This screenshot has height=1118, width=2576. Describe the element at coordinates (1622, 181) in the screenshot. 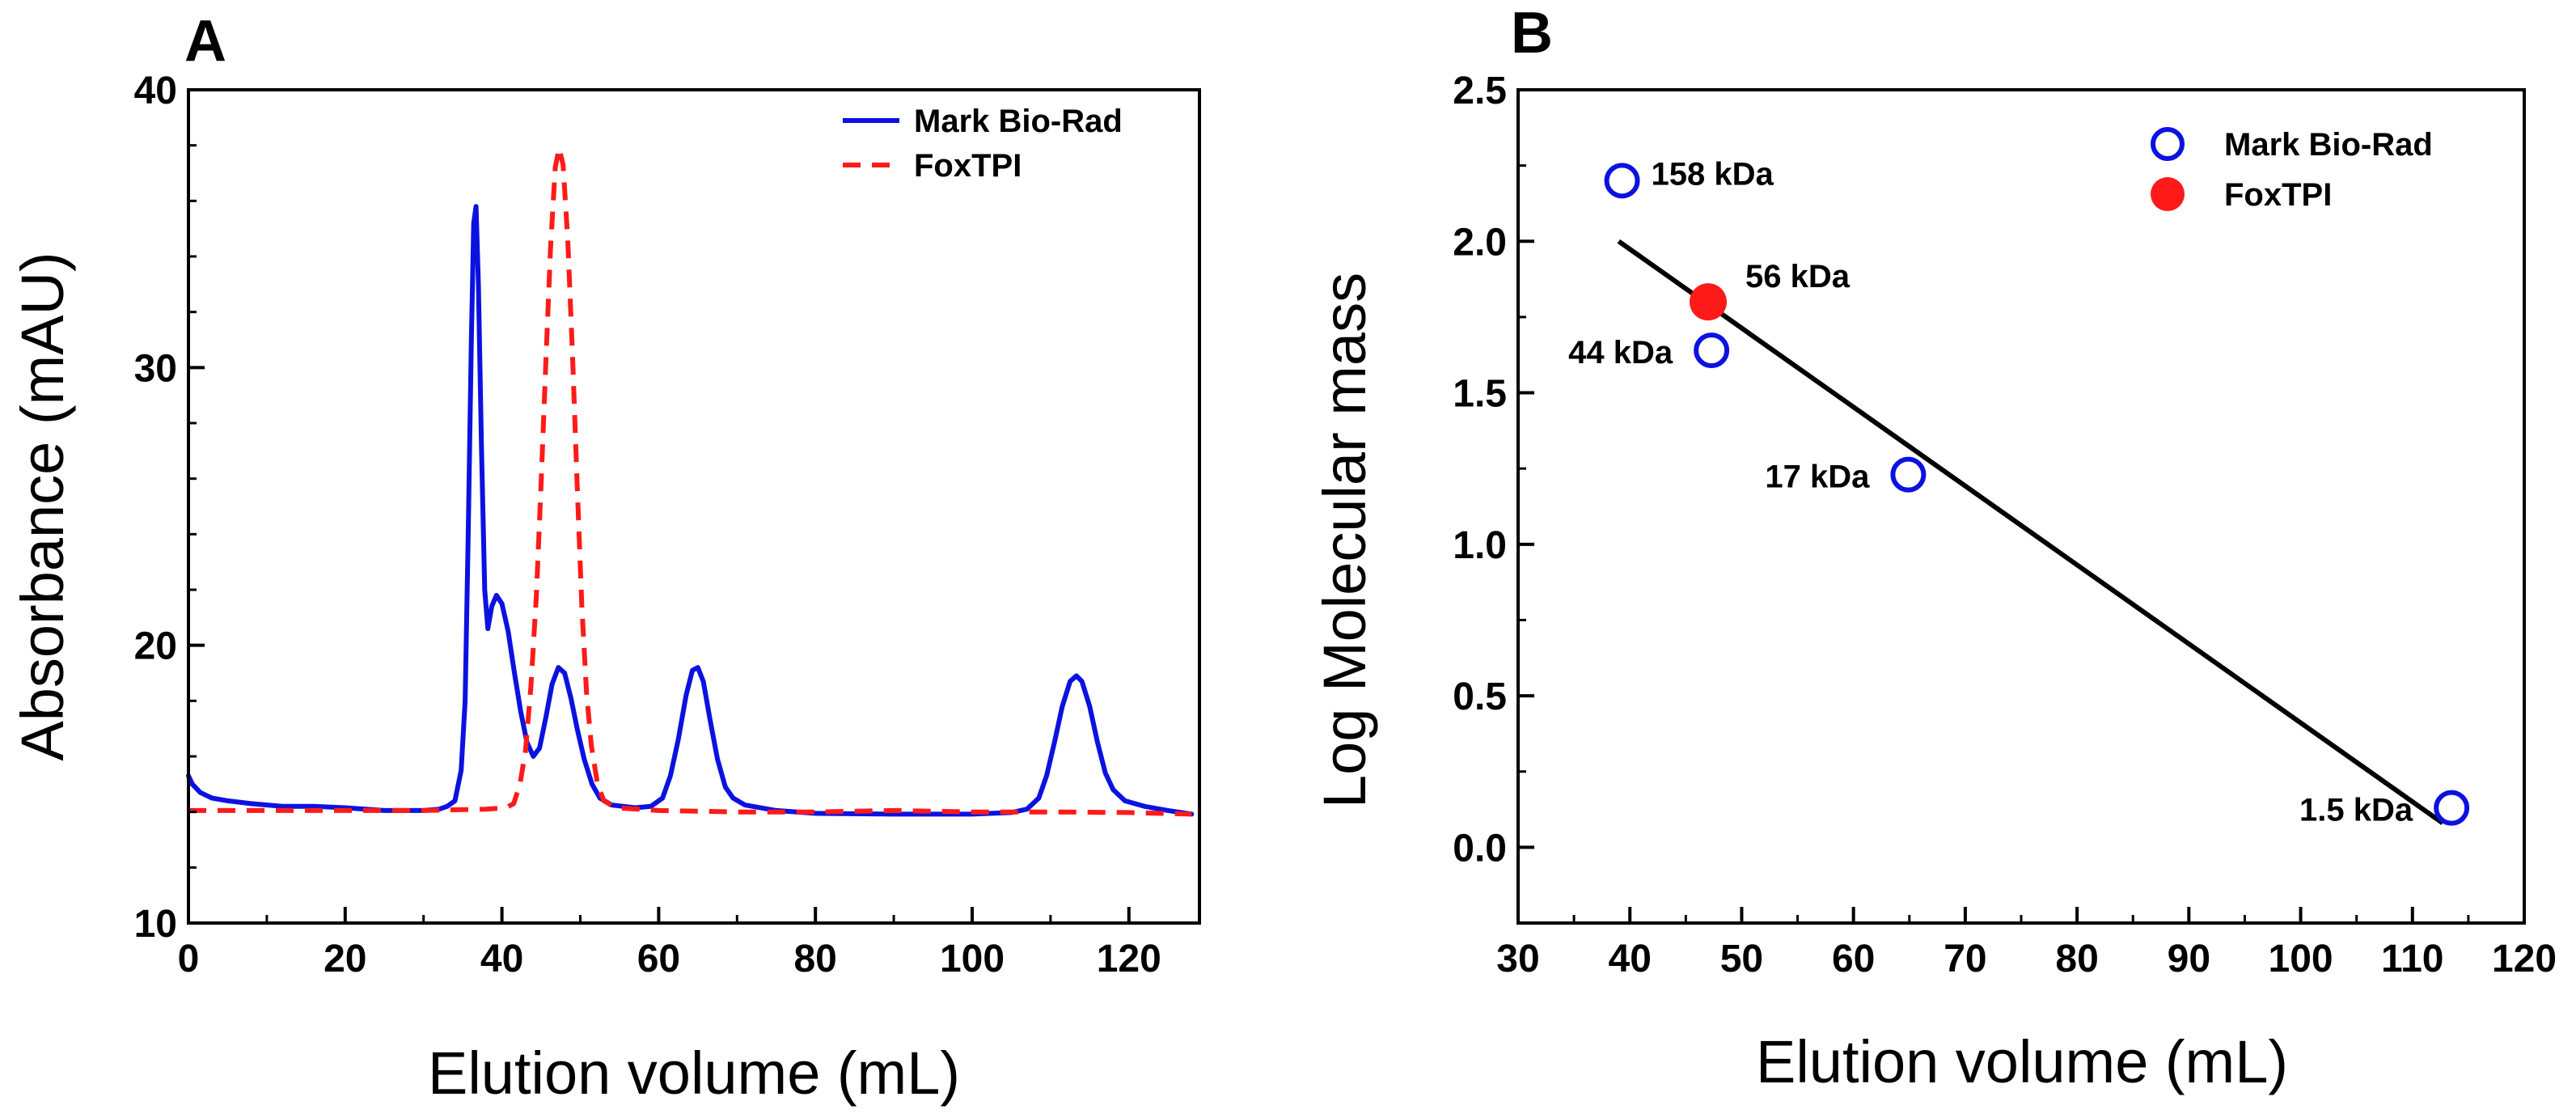

I see `panel-b-point-158-kda` at that location.